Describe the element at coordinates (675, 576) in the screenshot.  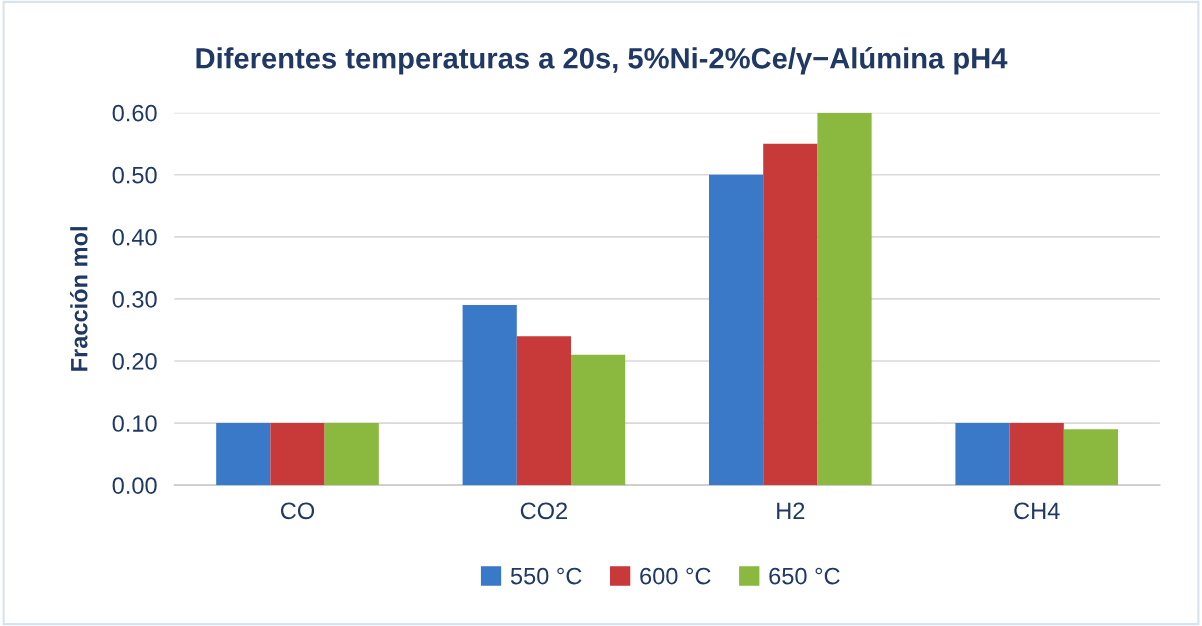
I see `legend-label: 600 °C` at that location.